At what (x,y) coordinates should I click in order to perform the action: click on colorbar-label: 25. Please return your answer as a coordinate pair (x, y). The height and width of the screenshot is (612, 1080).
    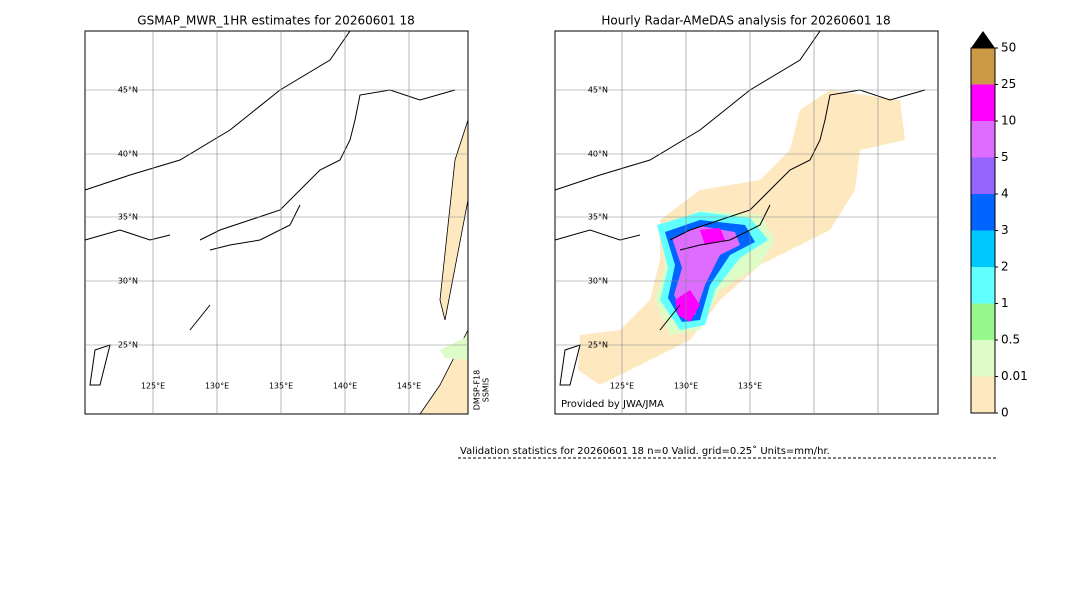
    Looking at the image, I should click on (1008, 84).